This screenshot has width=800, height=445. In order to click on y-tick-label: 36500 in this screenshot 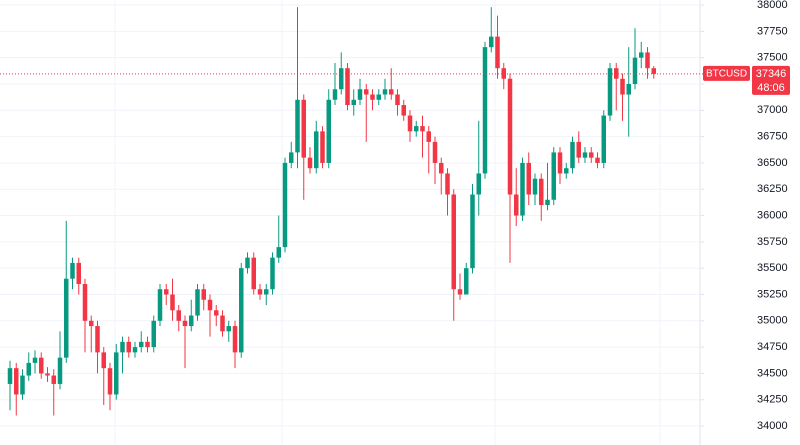, I will do `click(772, 163)`.